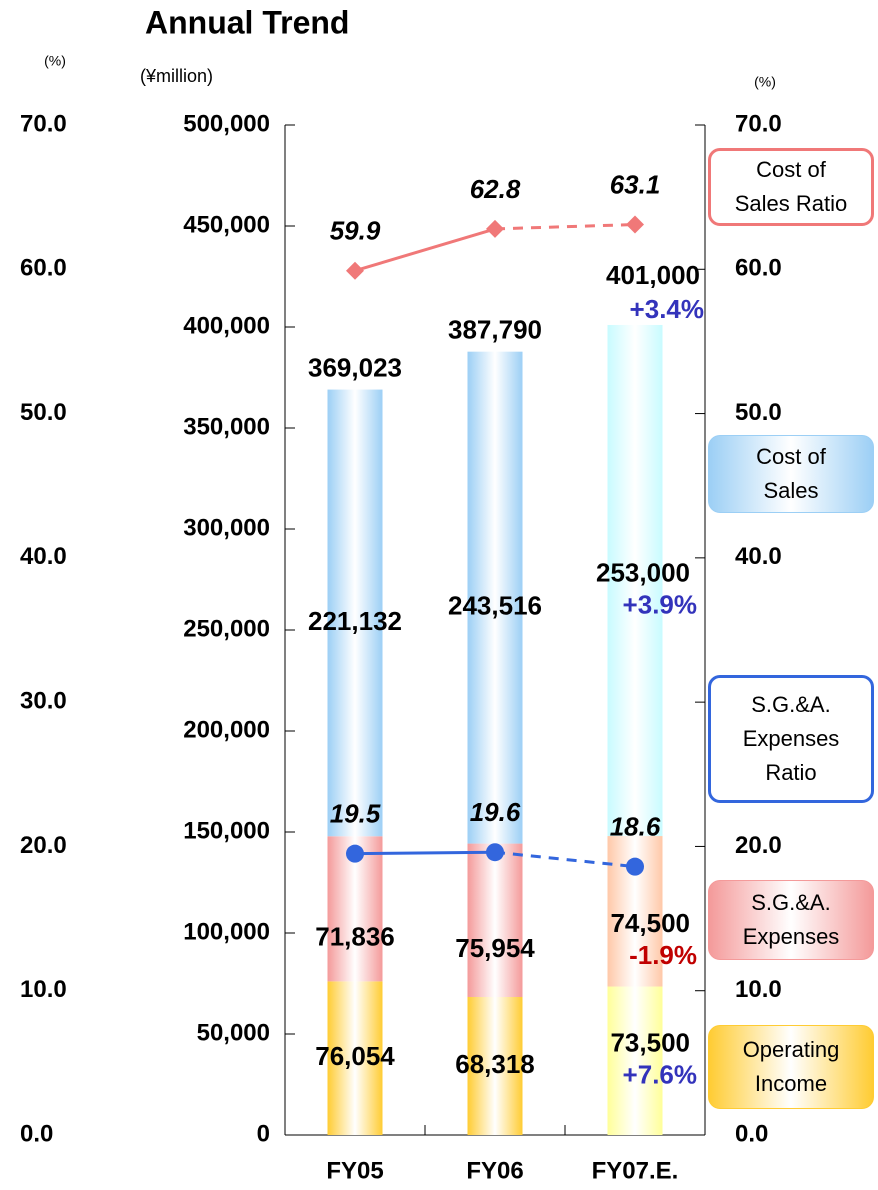 This screenshot has height=1190, width=878. I want to click on change-label: -1.9%, so click(663, 955).